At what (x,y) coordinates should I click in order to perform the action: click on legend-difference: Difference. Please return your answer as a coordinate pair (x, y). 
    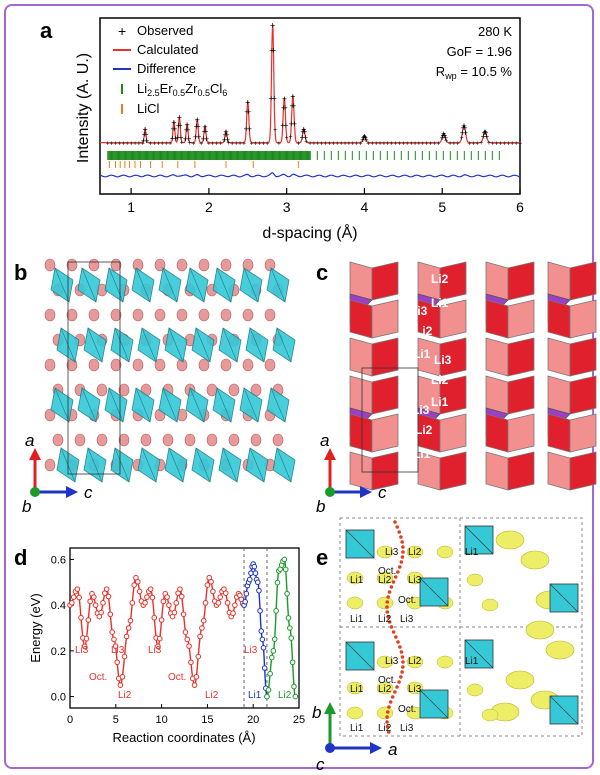
    Looking at the image, I should click on (166, 68).